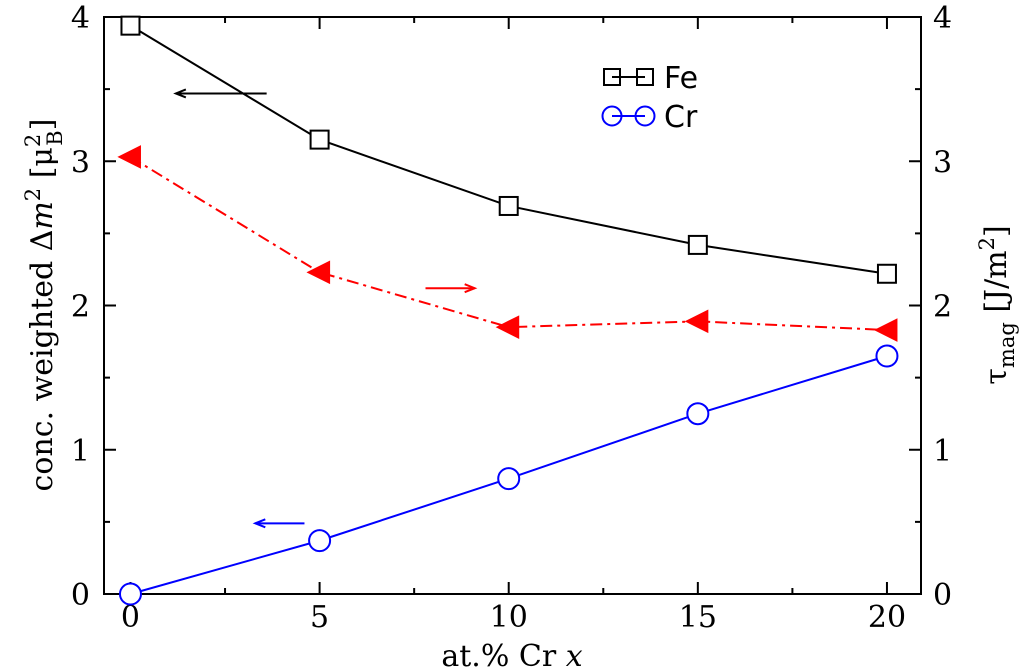 The height and width of the screenshot is (670, 1028). What do you see at coordinates (942, 595) in the screenshot?
I see `y-tick-label-right: 0` at bounding box center [942, 595].